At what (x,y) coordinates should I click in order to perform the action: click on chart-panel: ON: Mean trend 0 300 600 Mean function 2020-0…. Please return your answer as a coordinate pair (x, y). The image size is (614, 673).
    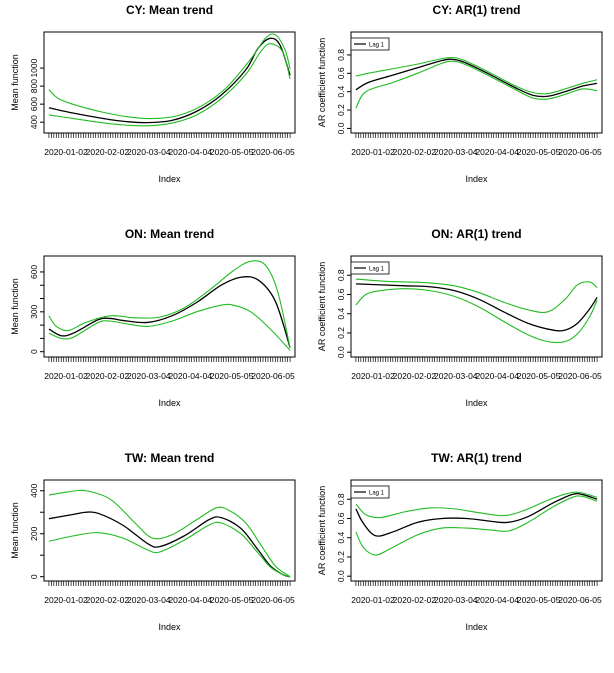
    Looking at the image, I should click on (153, 317).